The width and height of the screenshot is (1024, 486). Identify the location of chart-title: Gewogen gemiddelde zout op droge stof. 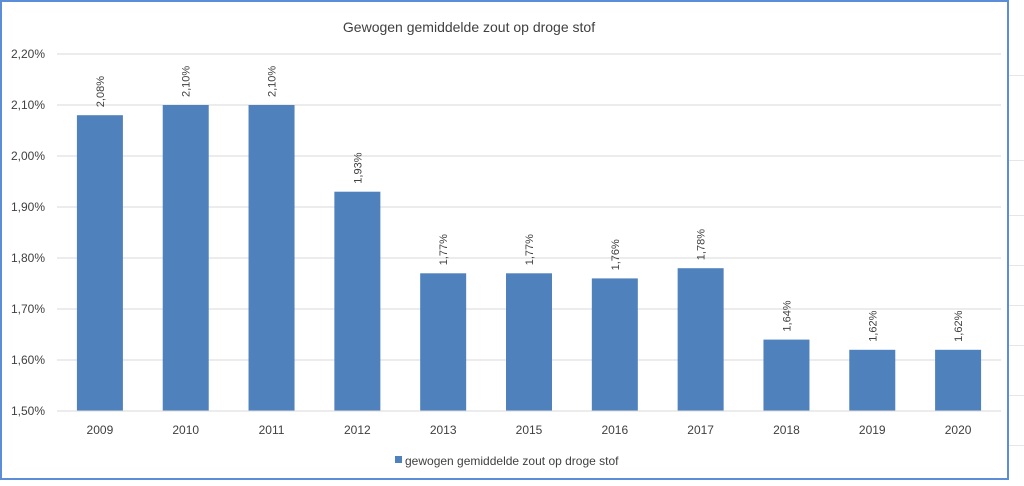
(469, 27).